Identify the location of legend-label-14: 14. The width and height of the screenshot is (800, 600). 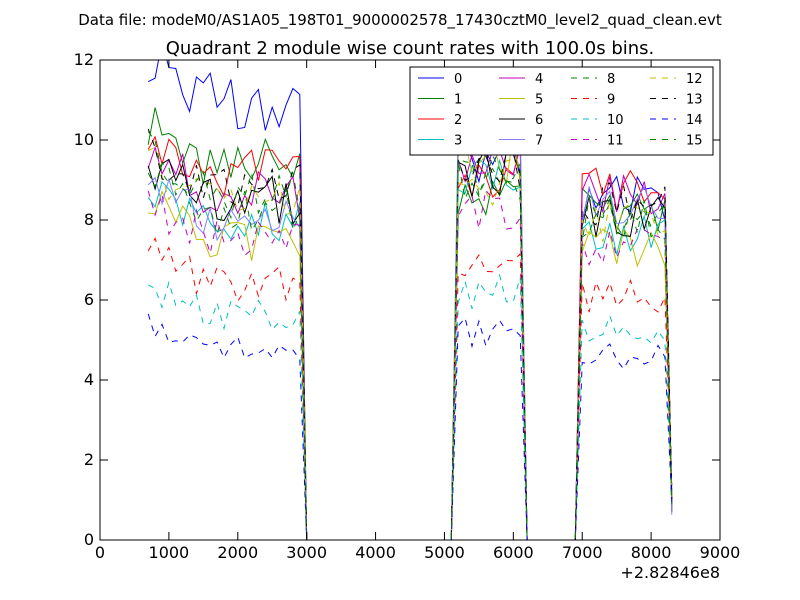
(694, 120).